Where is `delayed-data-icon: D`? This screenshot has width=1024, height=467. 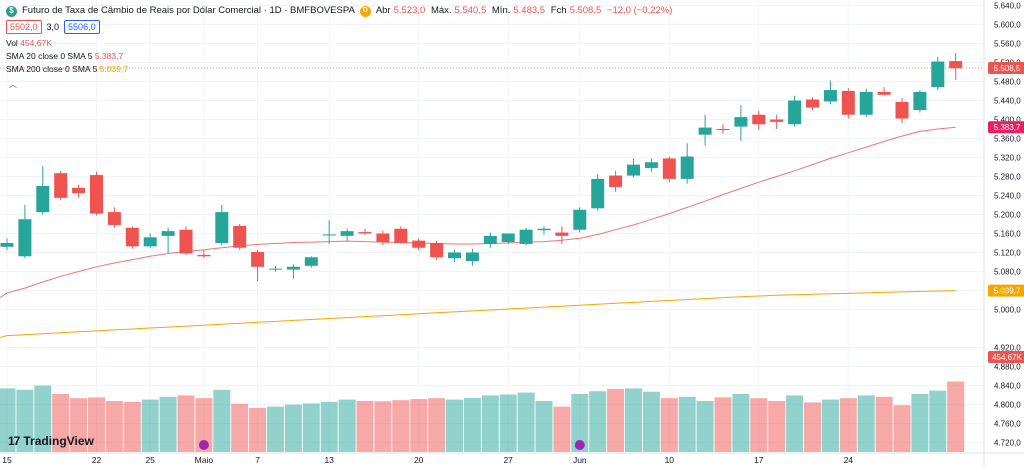 delayed-data-icon: D is located at coordinates (365, 11).